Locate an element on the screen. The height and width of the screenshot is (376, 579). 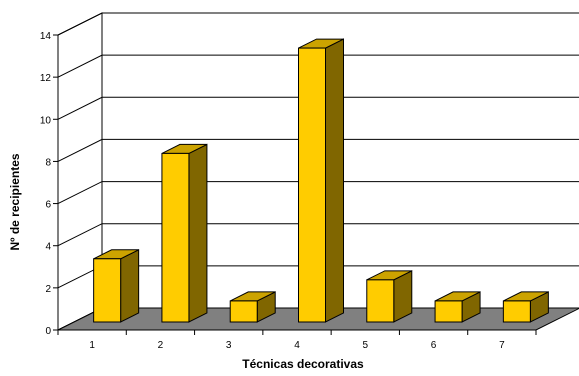
x-axis-title: Técnicas decorativas is located at coordinates (303, 364).